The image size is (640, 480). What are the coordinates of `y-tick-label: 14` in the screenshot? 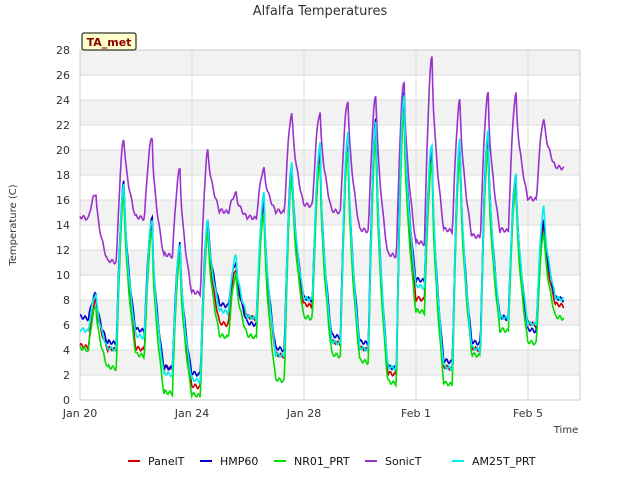 It's located at (63, 225).